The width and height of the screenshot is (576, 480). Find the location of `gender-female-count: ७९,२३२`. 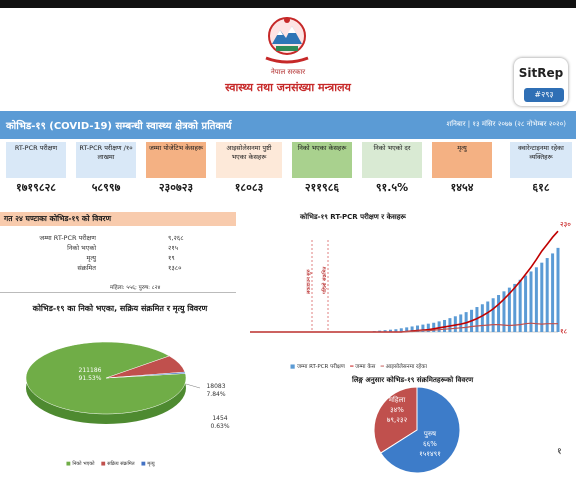

gender-female-count: ७९,२३२ is located at coordinates (397, 420).